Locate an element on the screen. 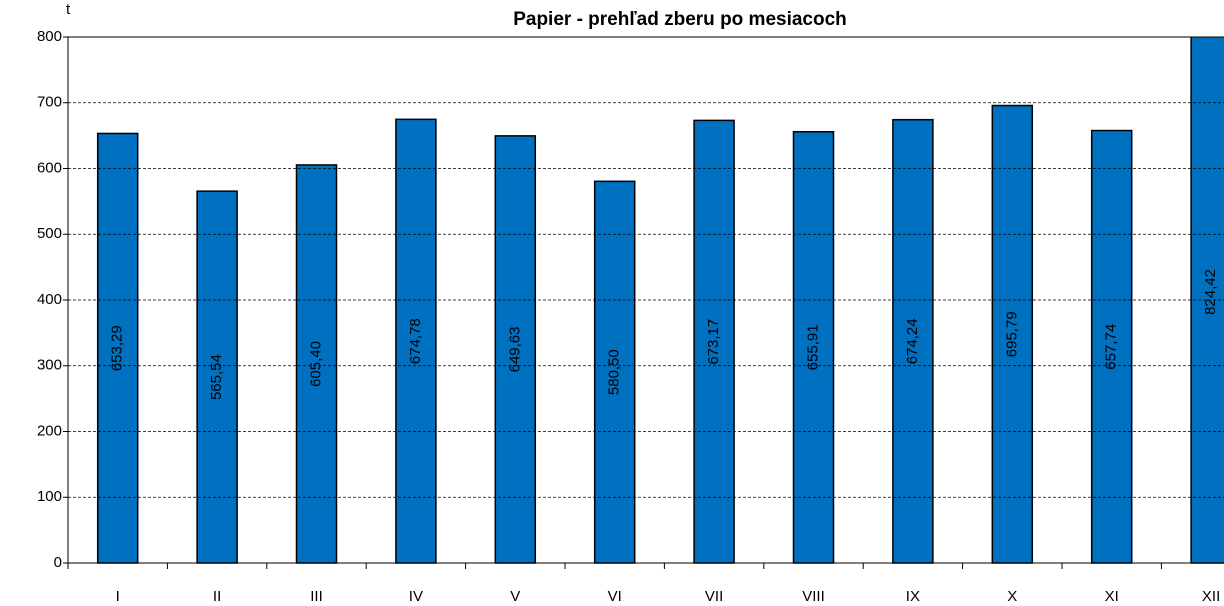 This screenshot has height=606, width=1224. value-label: 674,78 is located at coordinates (415, 341).